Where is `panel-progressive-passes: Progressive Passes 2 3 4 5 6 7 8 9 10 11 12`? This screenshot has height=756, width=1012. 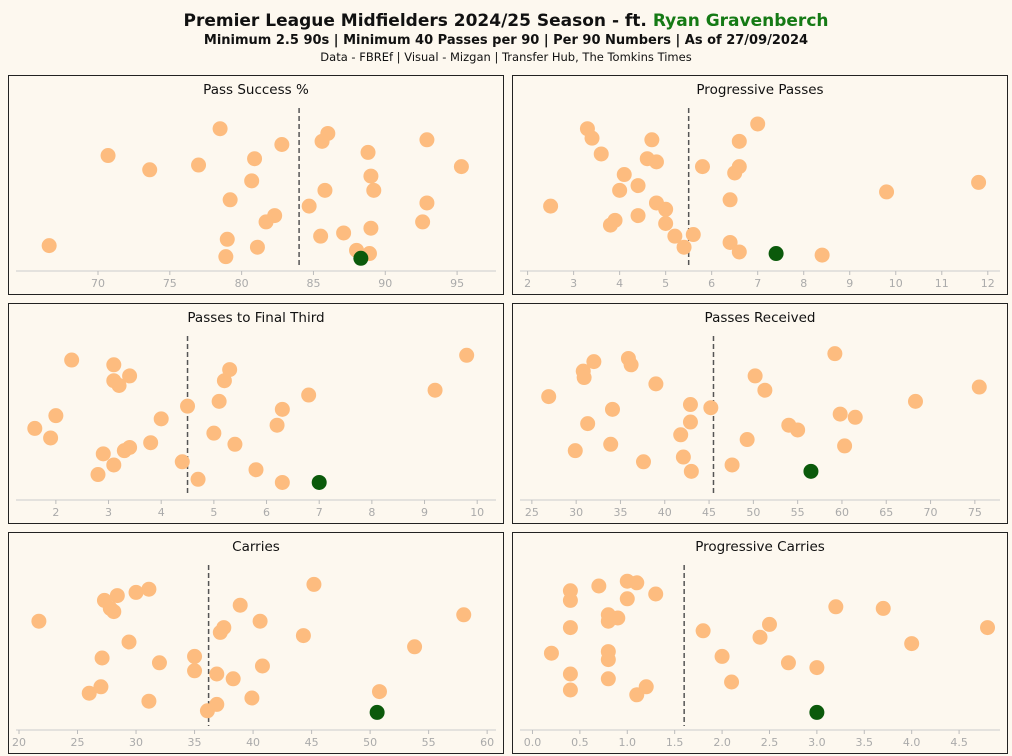
panel-progressive-passes: Progressive Passes 2 3 4 5 6 7 8 9 10 11 12 is located at coordinates (760, 185).